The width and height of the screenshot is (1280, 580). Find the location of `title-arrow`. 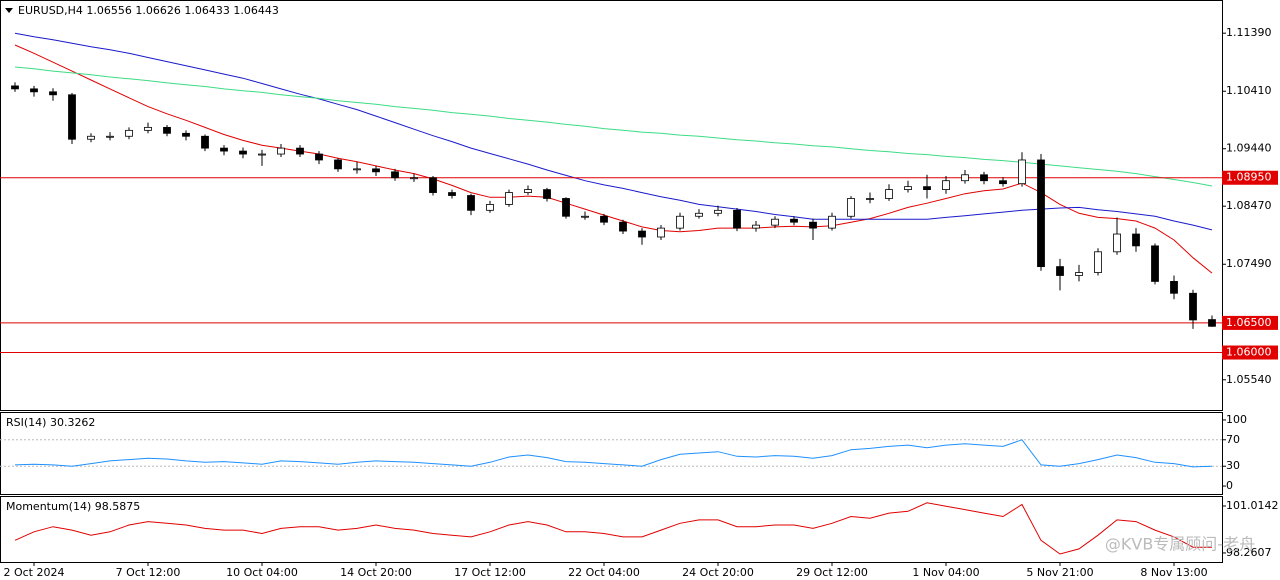

title-arrow is located at coordinates (9, 10).